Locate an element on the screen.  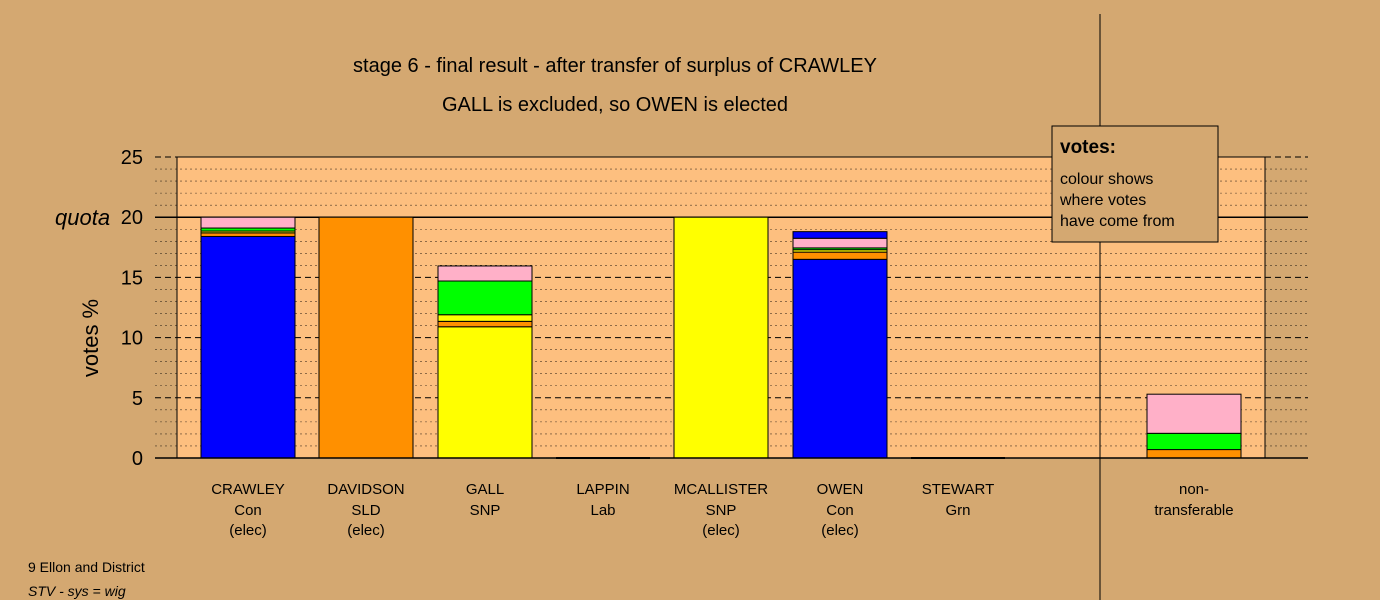
candidate-name-crawley: CRAWLEY is located at coordinates (248, 489).